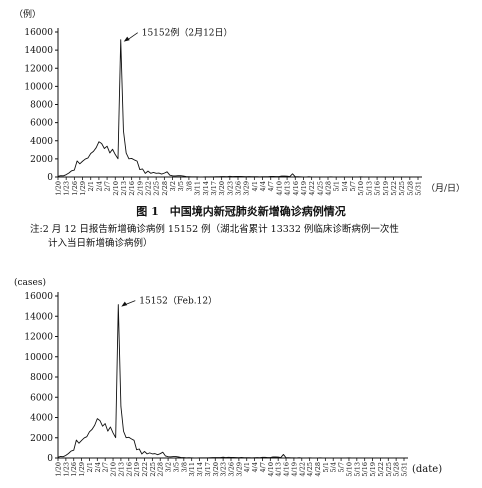  I want to click on x-tick-label: 5/25, so click(389, 469).